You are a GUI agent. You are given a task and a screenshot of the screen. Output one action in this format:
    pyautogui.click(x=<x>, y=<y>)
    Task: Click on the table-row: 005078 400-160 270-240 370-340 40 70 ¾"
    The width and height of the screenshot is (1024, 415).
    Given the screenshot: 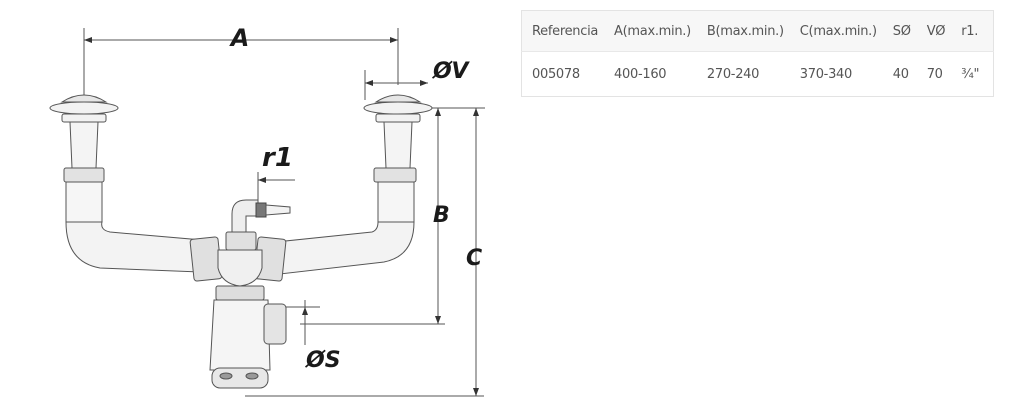 What is the action you would take?
    pyautogui.click(x=757, y=74)
    